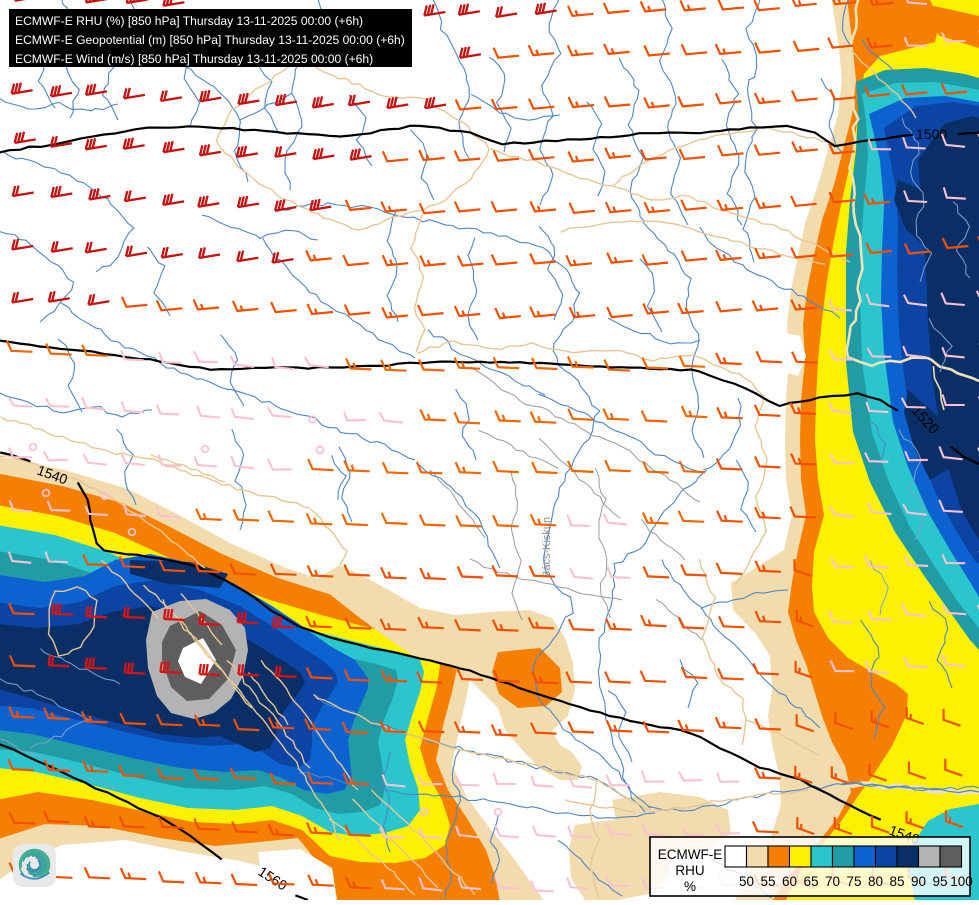  What do you see at coordinates (918, 881) in the screenshot?
I see `svg-text: 90` at bounding box center [918, 881].